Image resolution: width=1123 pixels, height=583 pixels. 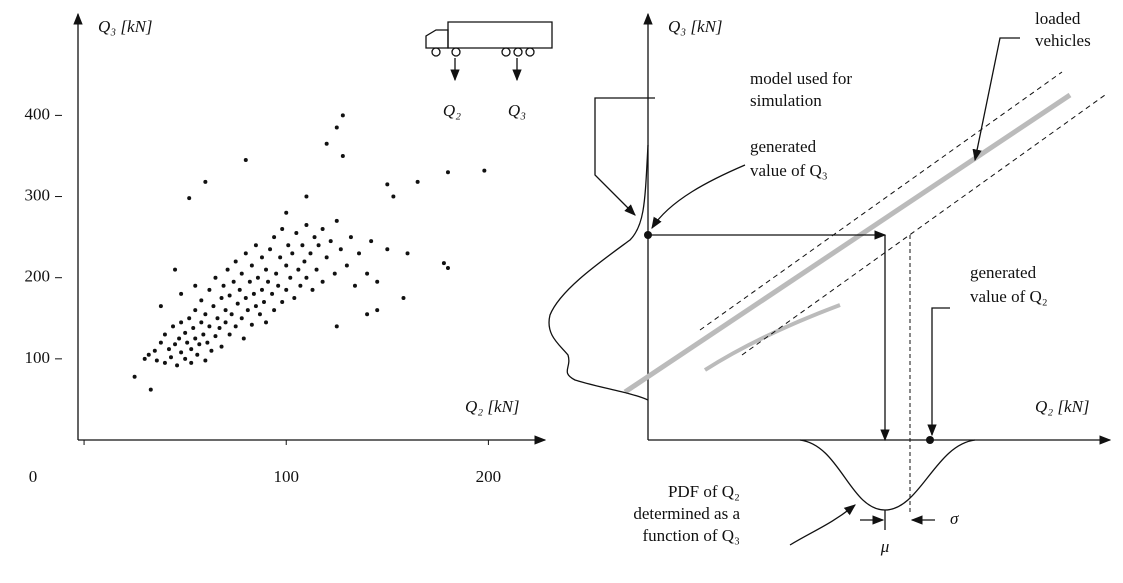 What do you see at coordinates (1063, 40) in the screenshot?
I see `annotation: vehicles` at bounding box center [1063, 40].